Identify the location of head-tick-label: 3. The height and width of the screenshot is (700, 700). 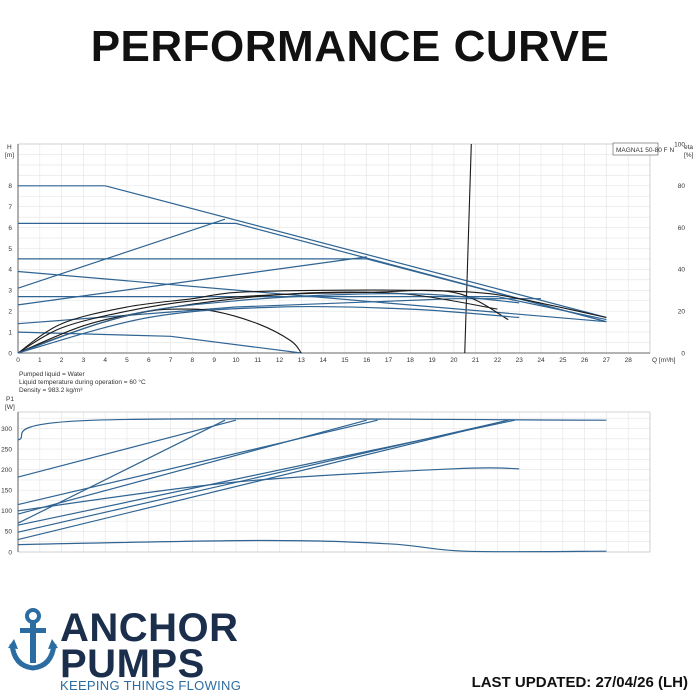
(10, 291).